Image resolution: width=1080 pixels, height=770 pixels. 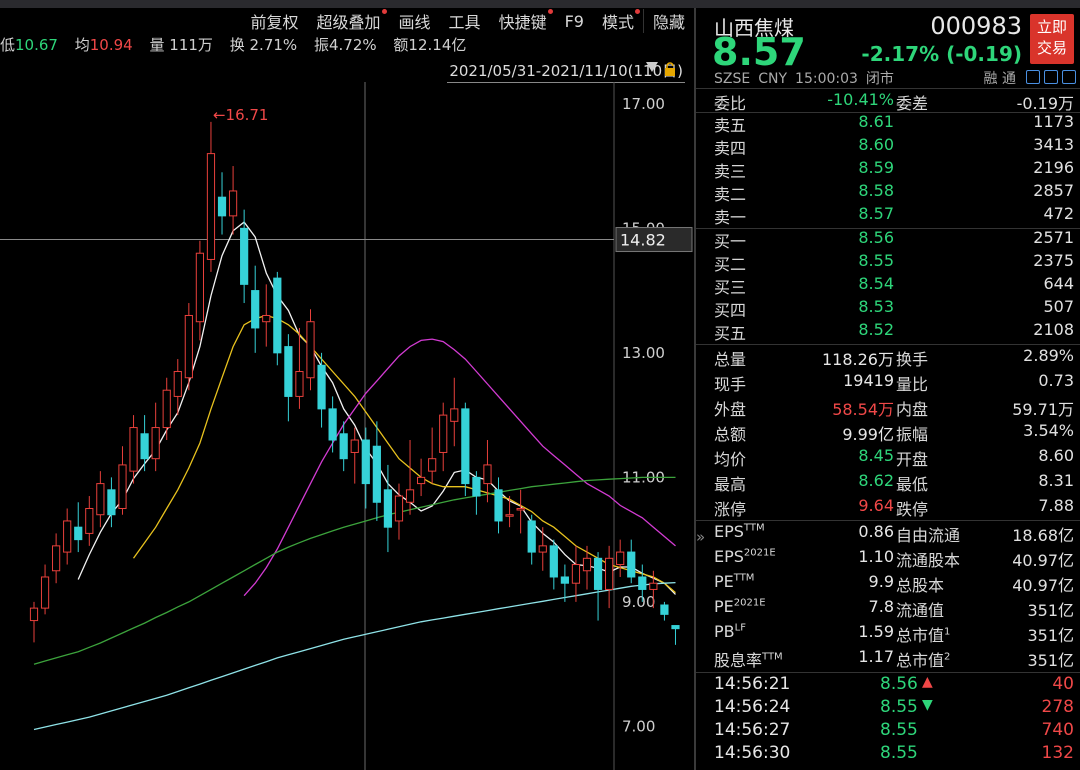 I want to click on ask-label: 卖一, so click(x=730, y=217).